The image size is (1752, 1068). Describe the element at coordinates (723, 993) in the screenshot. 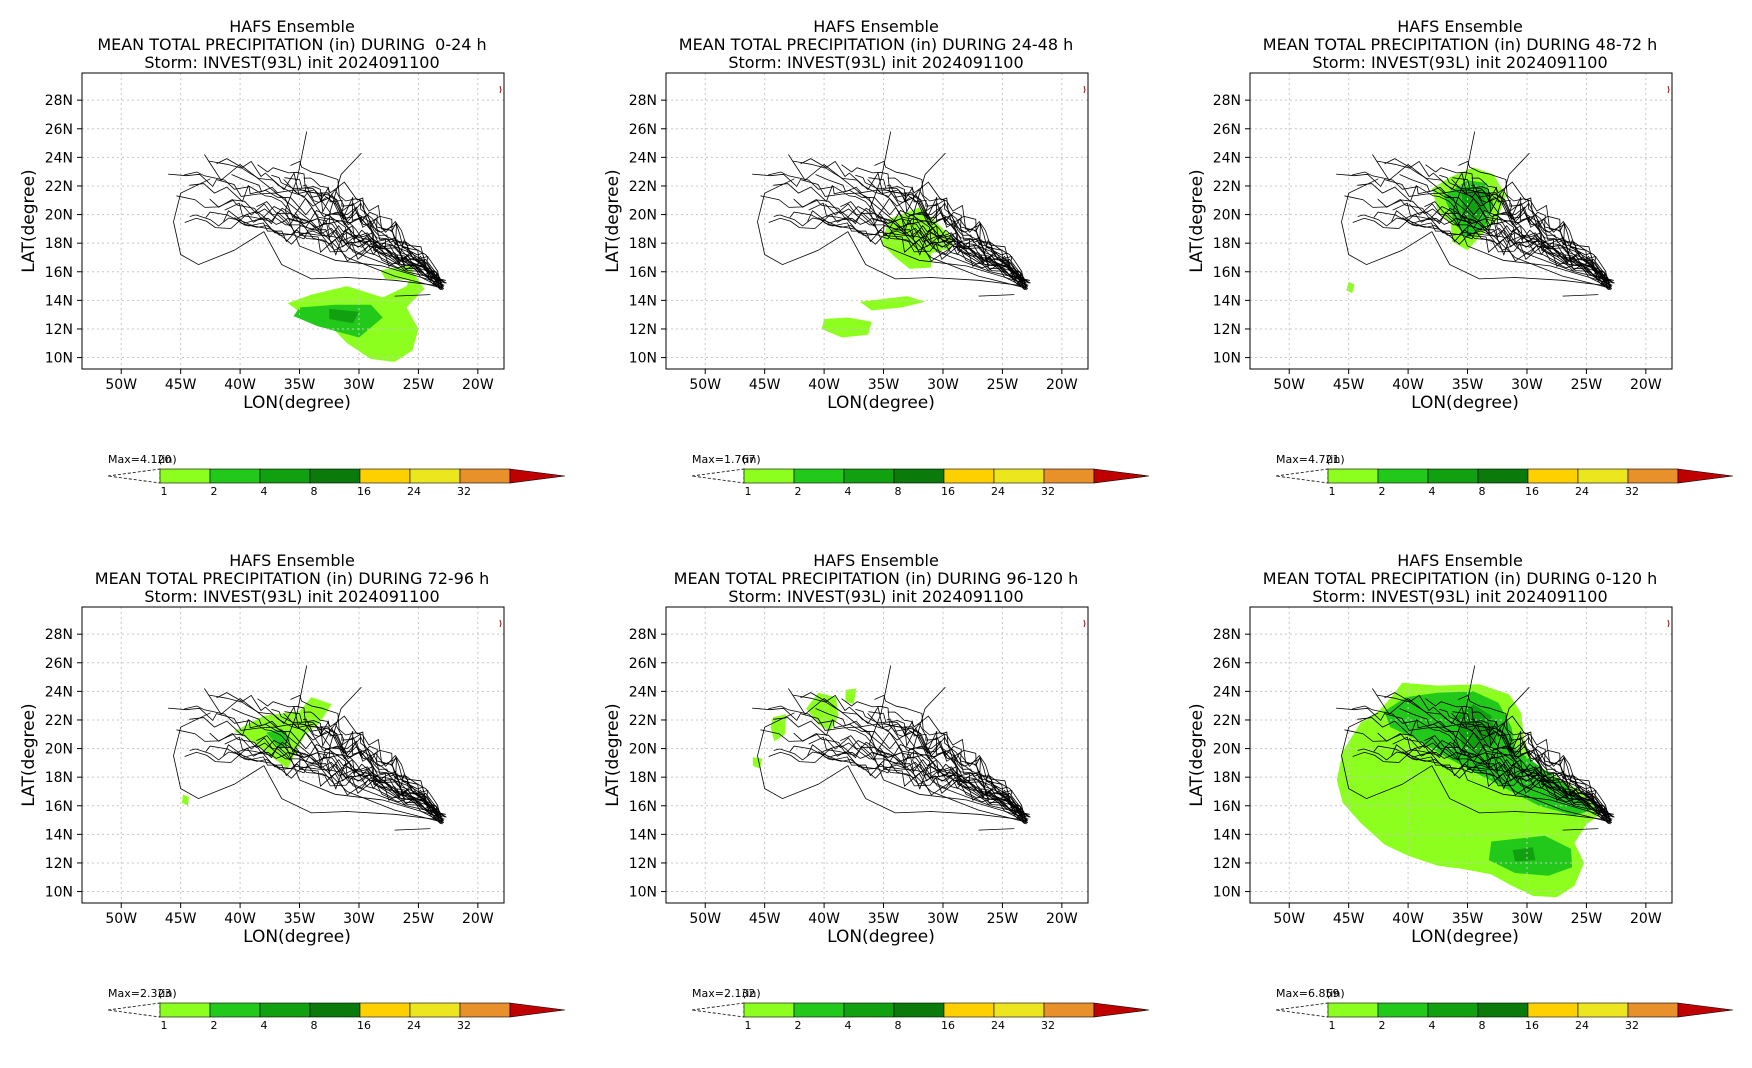

I see `max-value: Max=2.132` at that location.